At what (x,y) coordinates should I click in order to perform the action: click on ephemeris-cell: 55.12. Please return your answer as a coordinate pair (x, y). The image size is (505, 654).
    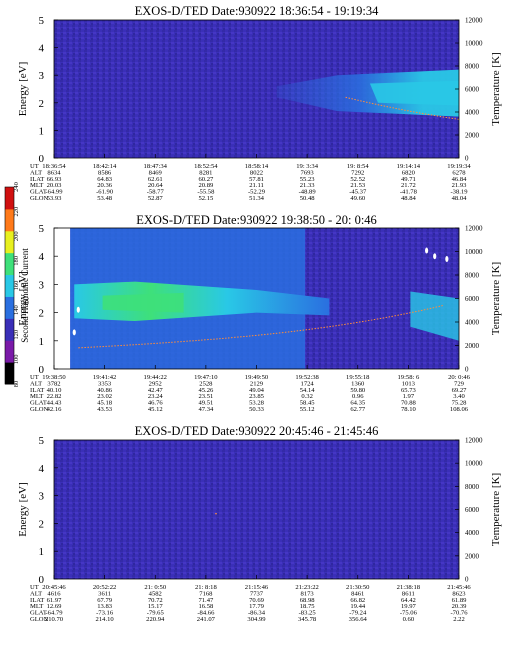
    Looking at the image, I should click on (307, 409).